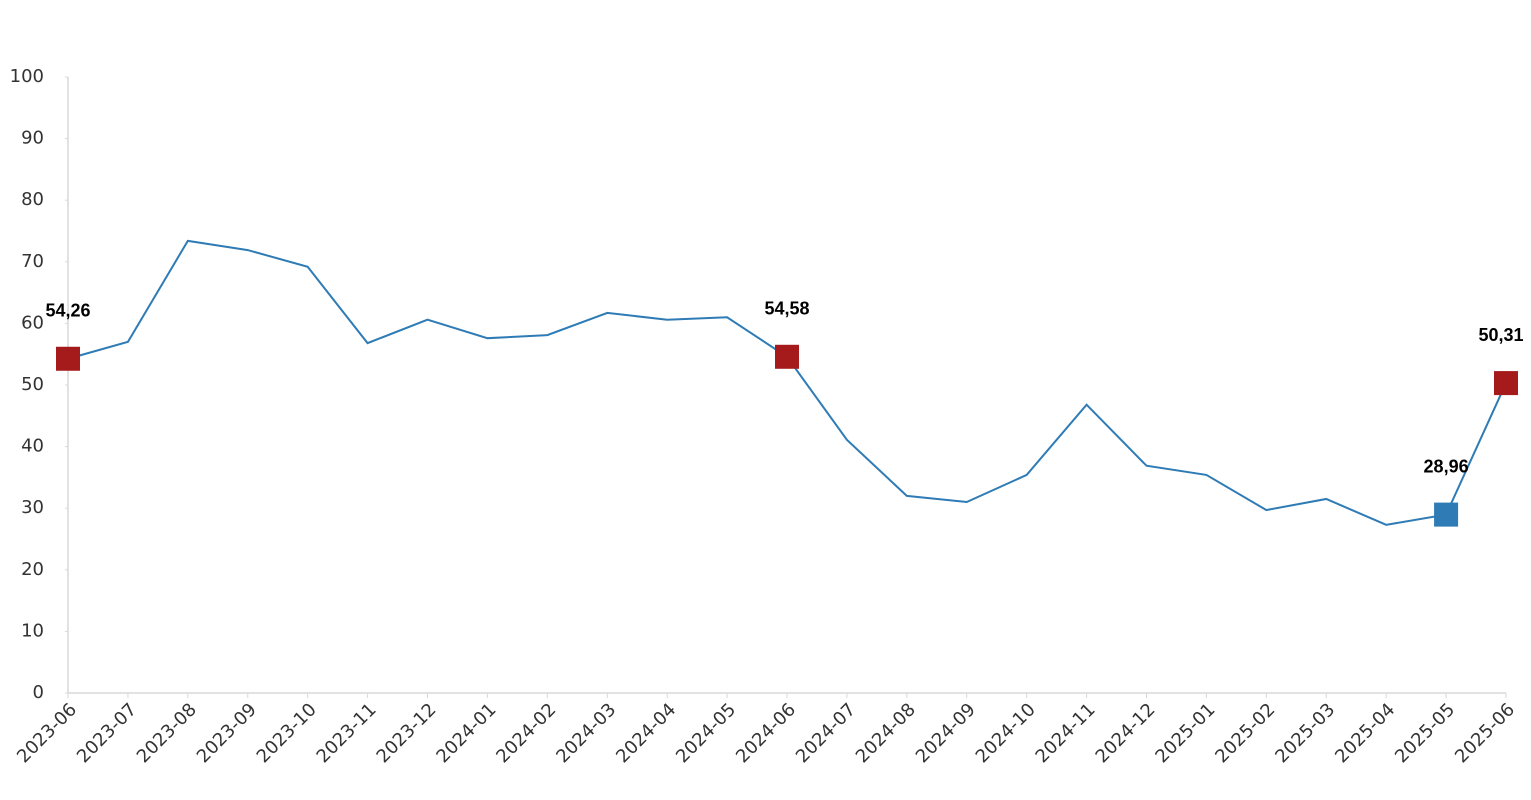  Describe the element at coordinates (1305, 733) in the screenshot. I see `x-tick-label: 2025-03` at that location.